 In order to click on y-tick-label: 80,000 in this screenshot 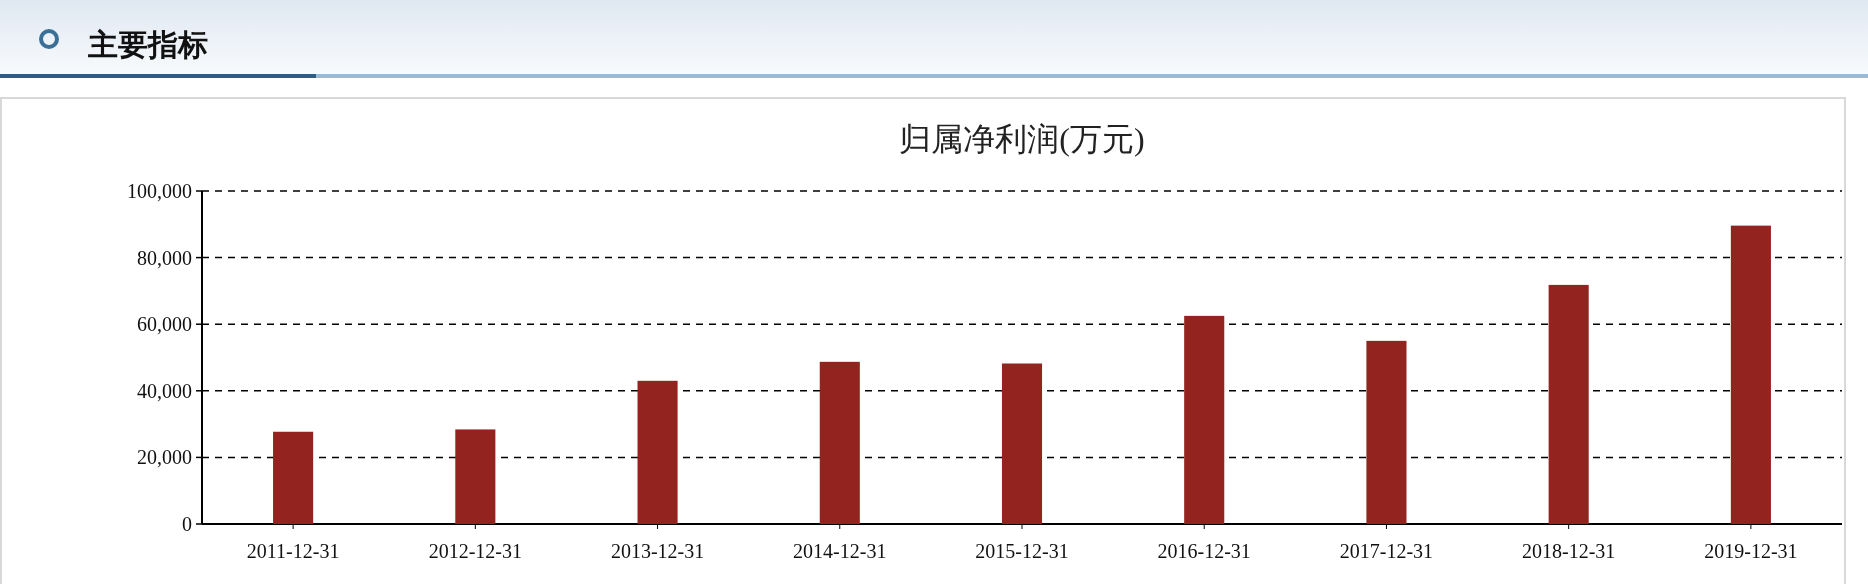, I will do `click(164, 257)`.